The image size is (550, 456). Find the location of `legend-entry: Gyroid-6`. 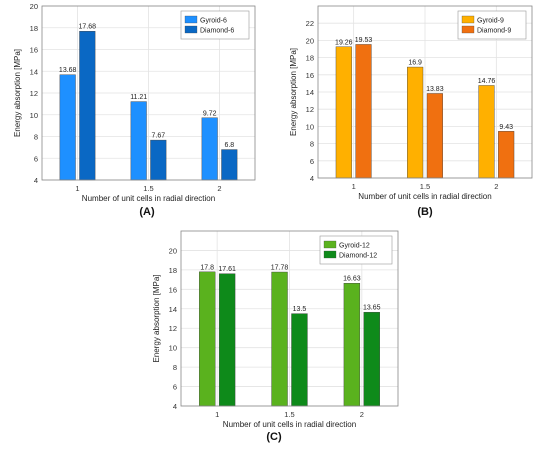

legend-entry: Gyroid-6 is located at coordinates (213, 21).